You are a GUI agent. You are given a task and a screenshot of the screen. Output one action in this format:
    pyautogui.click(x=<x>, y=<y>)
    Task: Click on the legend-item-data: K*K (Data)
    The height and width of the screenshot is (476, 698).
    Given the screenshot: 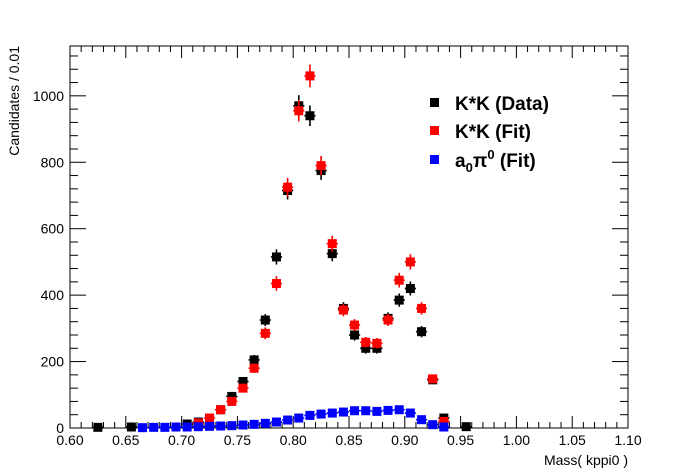 What is the action you would take?
    pyautogui.click(x=489, y=104)
    